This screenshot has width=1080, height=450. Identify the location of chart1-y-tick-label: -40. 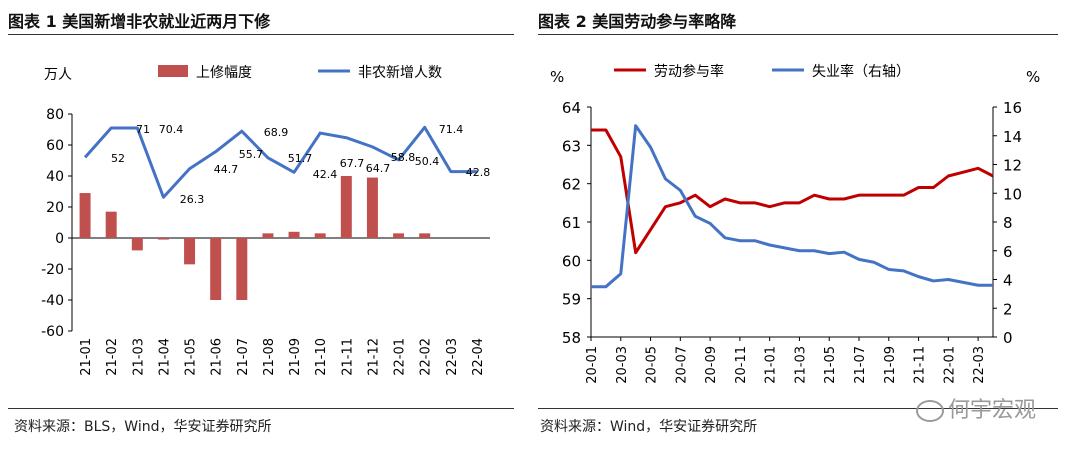
(52, 301).